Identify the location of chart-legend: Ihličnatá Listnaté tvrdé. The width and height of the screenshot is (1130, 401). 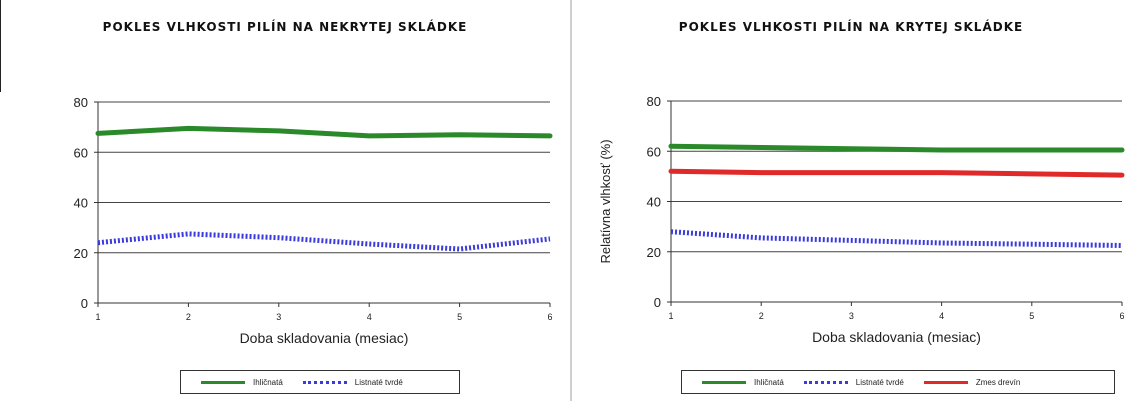
(320, 382).